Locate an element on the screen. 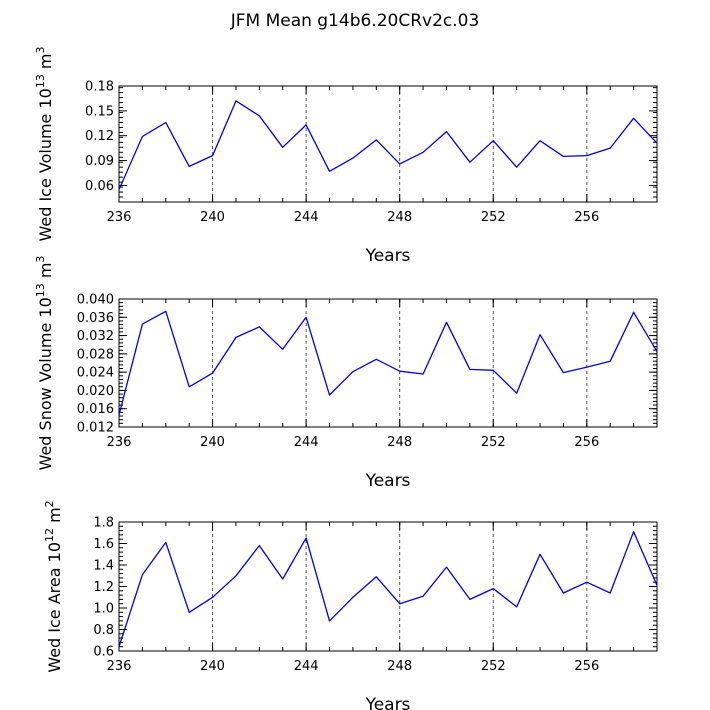 The height and width of the screenshot is (710, 710). y-label-text: Wed Ice Area 10 is located at coordinates (54, 607).